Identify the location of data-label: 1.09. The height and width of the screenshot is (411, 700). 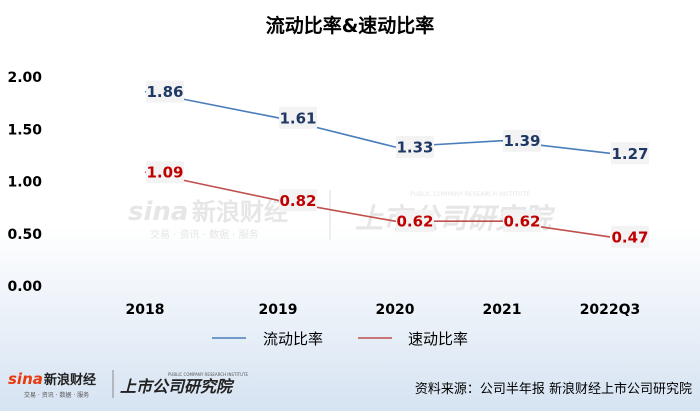
(164, 173).